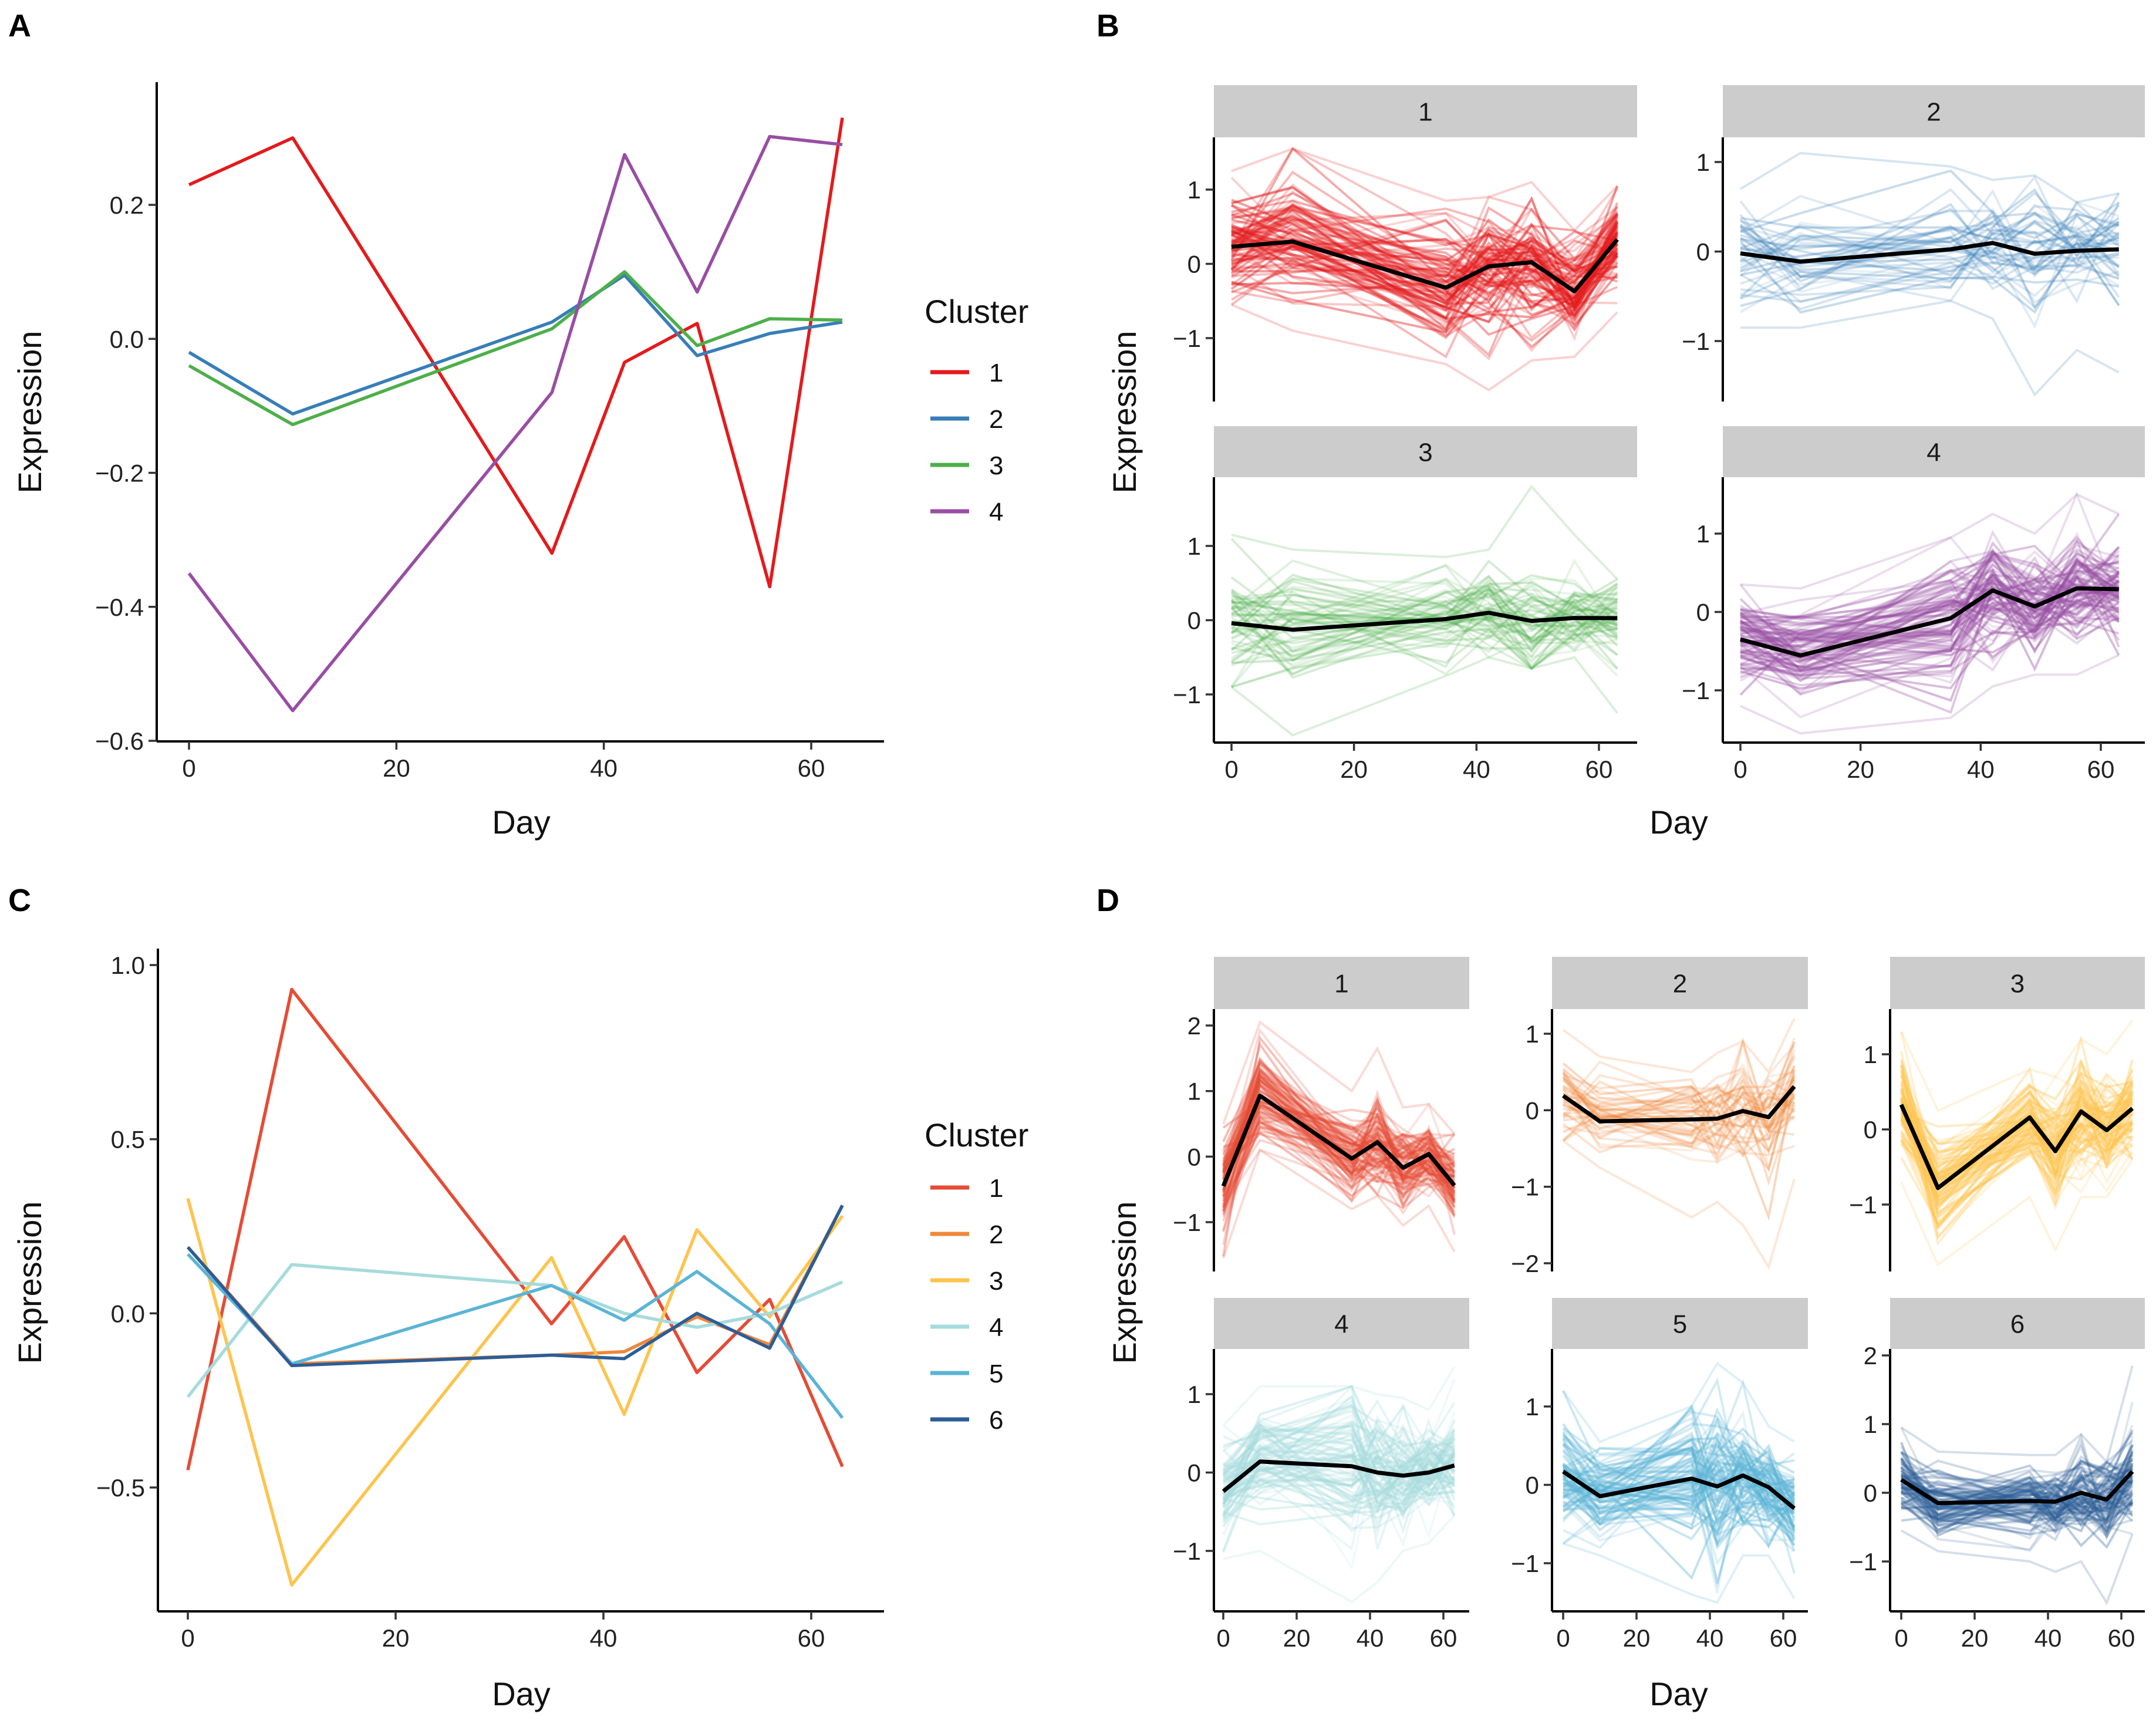 Image resolution: width=2156 pixels, height=1727 pixels. Describe the element at coordinates (2017, 1567) in the screenshot. I see `panel-d-gene-line-lower-extreme` at that location.